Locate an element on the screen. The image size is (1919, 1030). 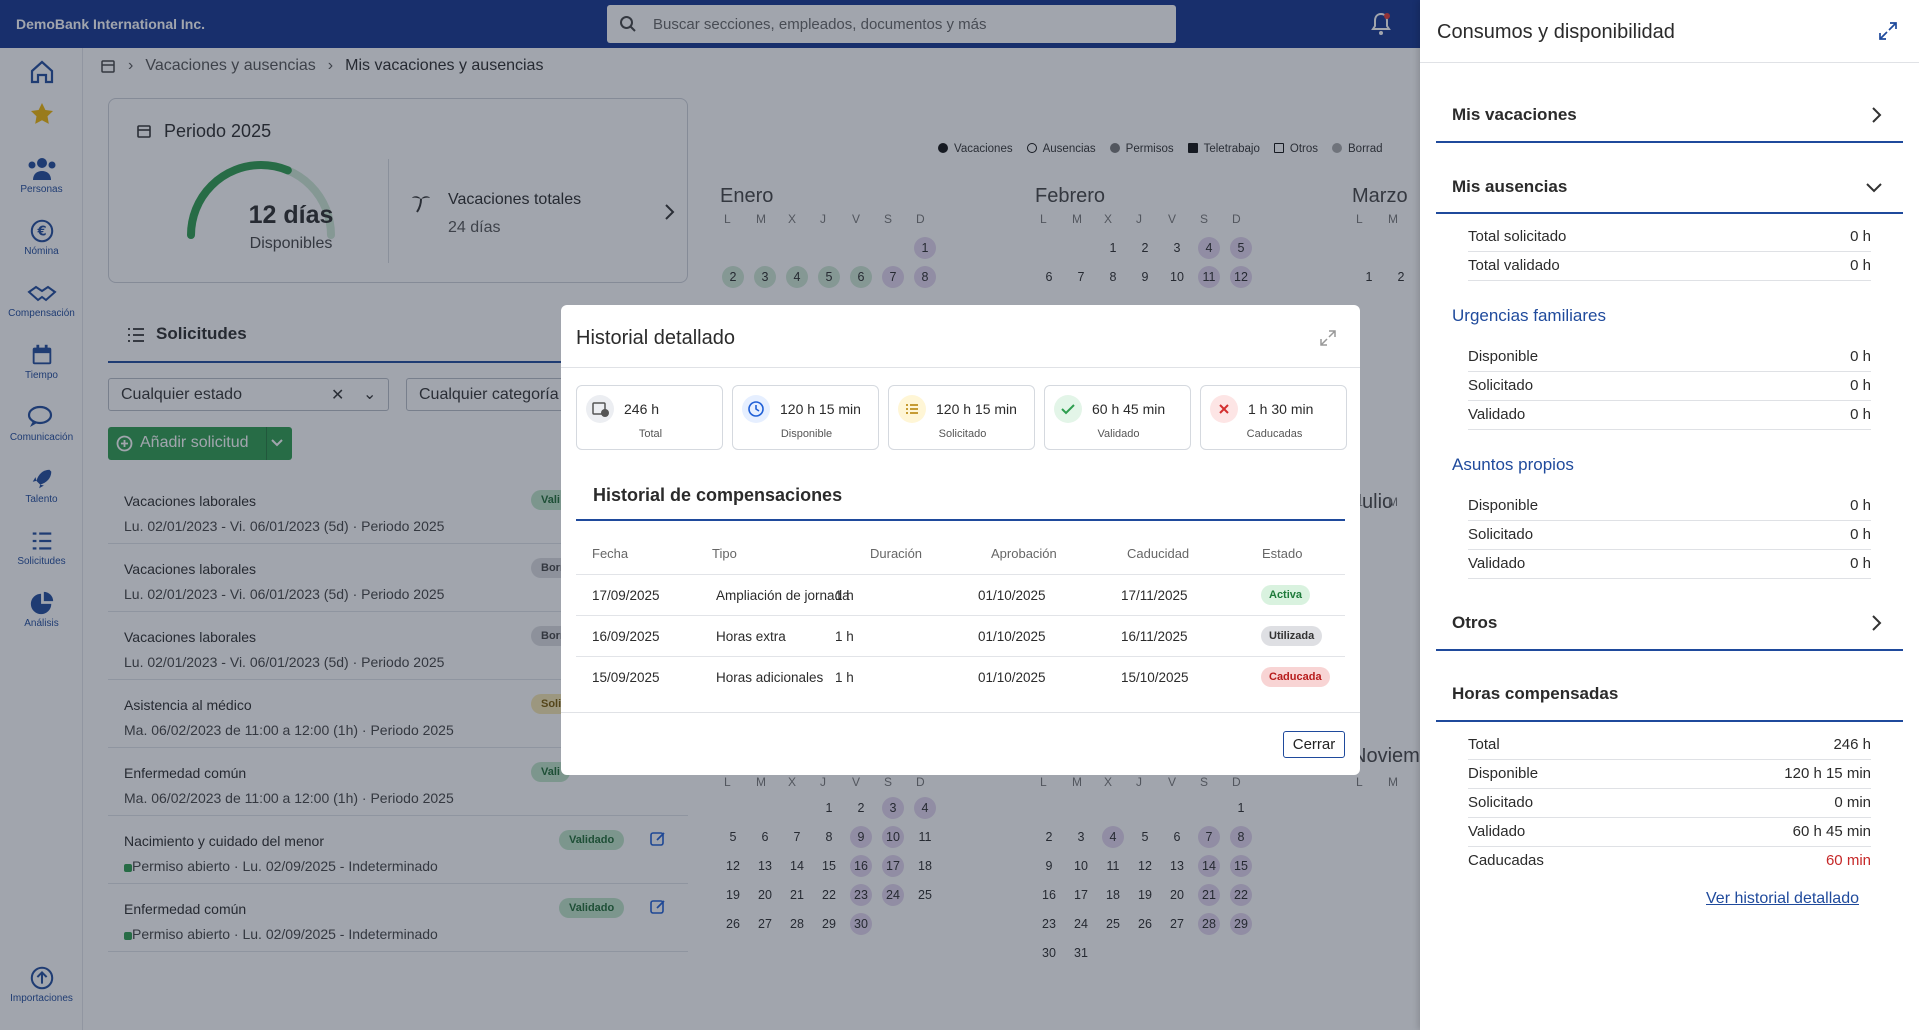
section-mis-vacaciones: Mis vacaciones is located at coordinates (1514, 114).